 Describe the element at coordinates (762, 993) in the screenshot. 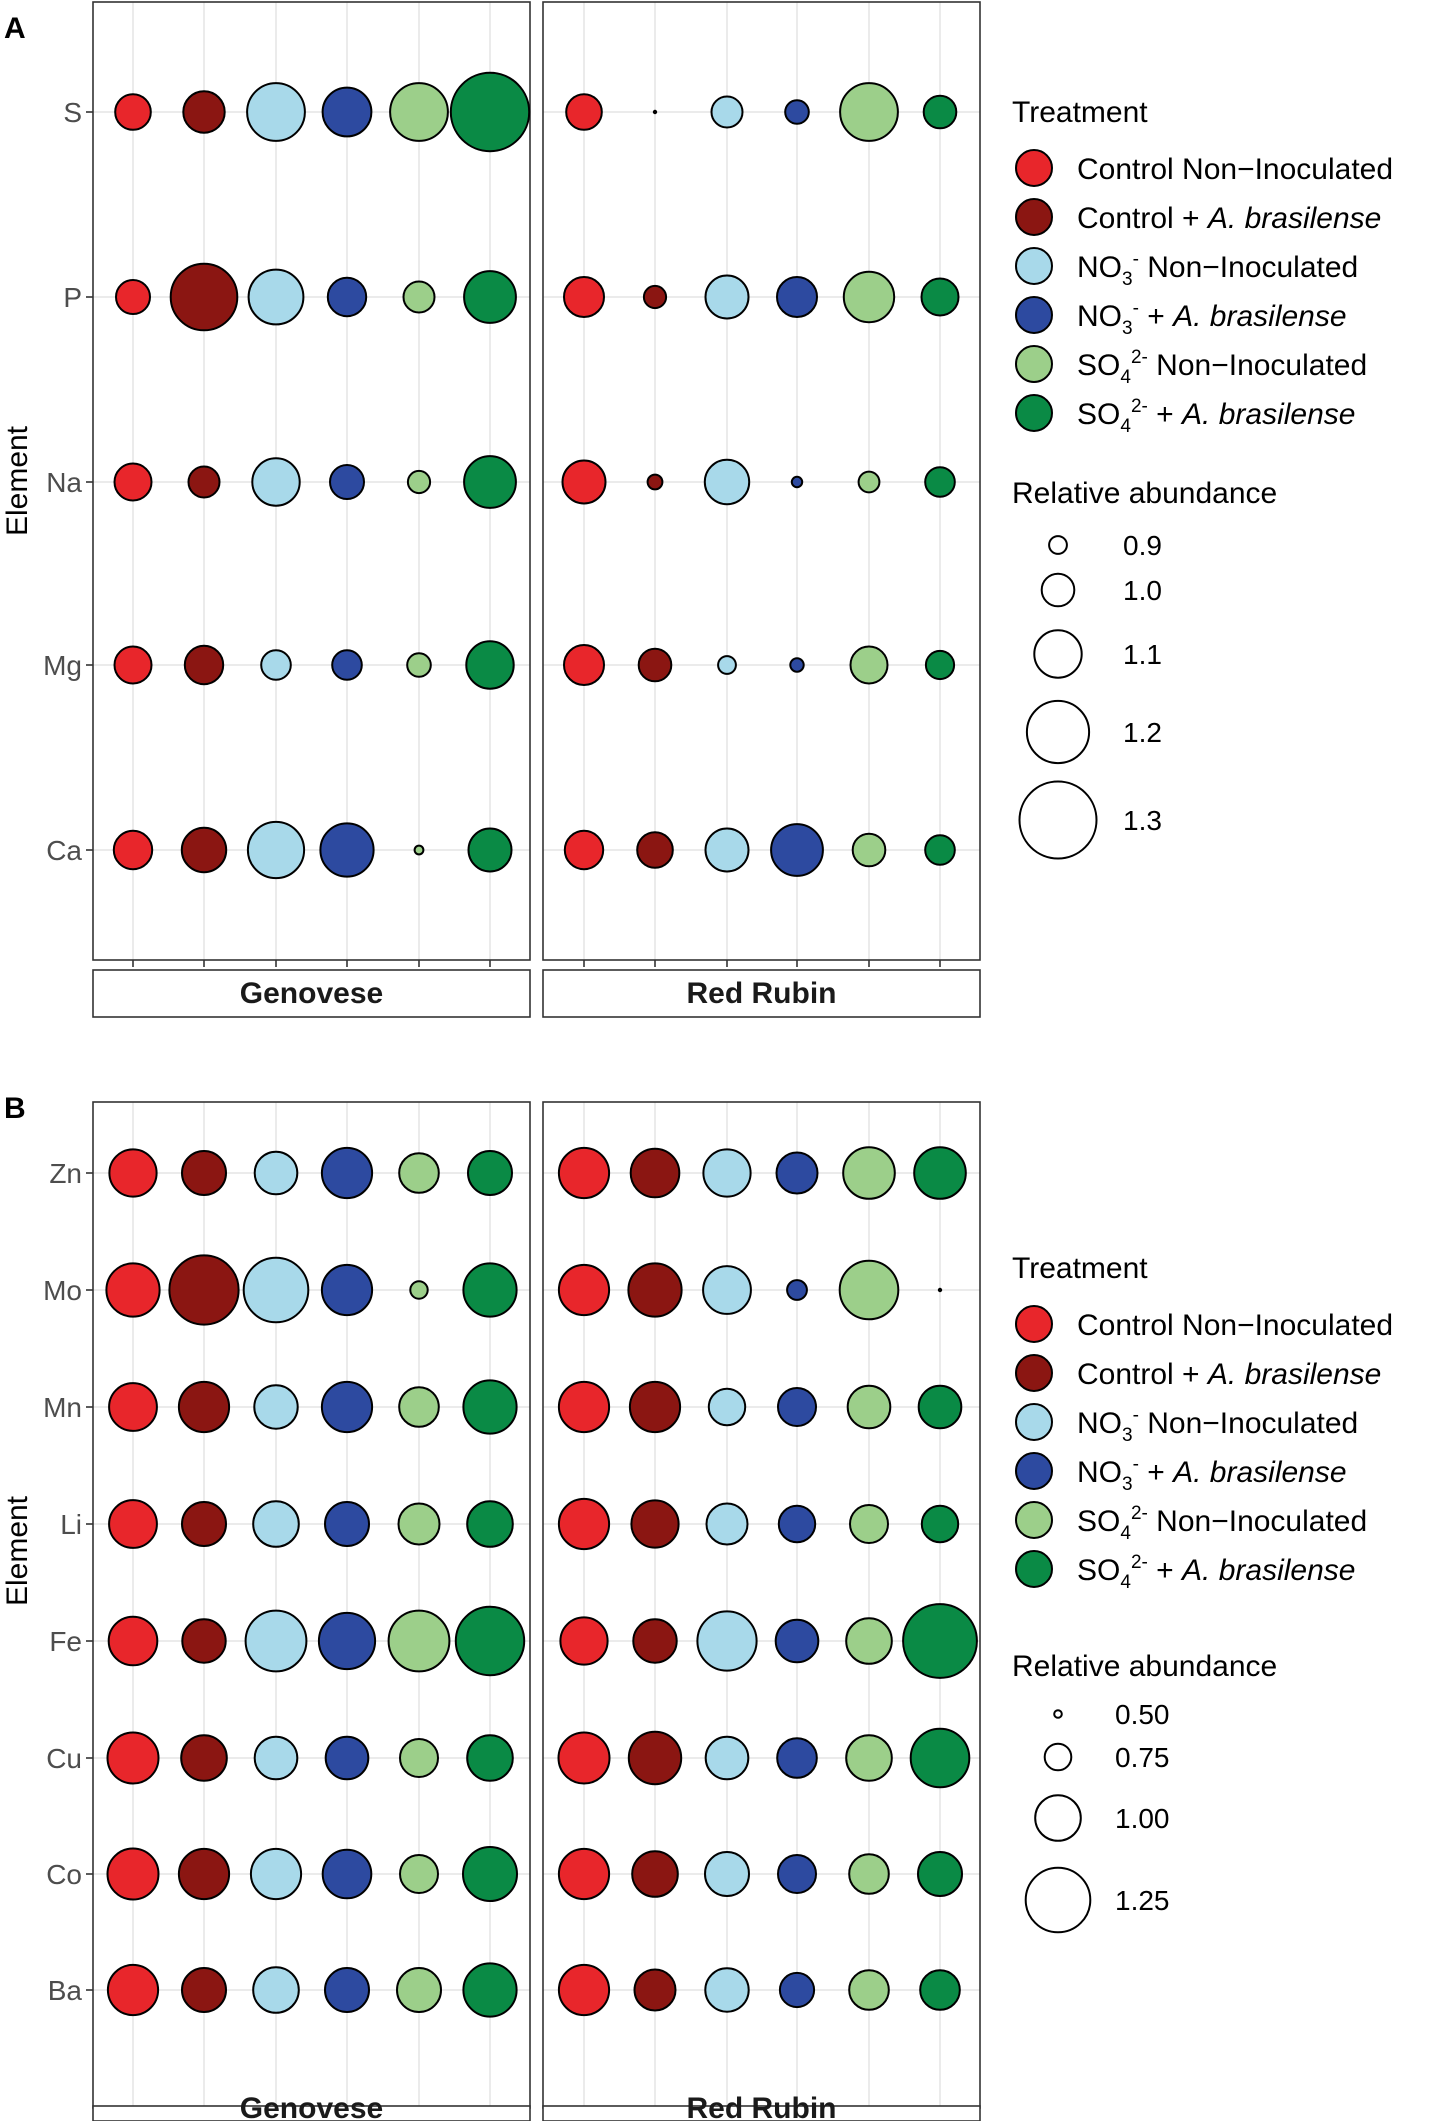

I see `strip-label: Red Rubin` at that location.